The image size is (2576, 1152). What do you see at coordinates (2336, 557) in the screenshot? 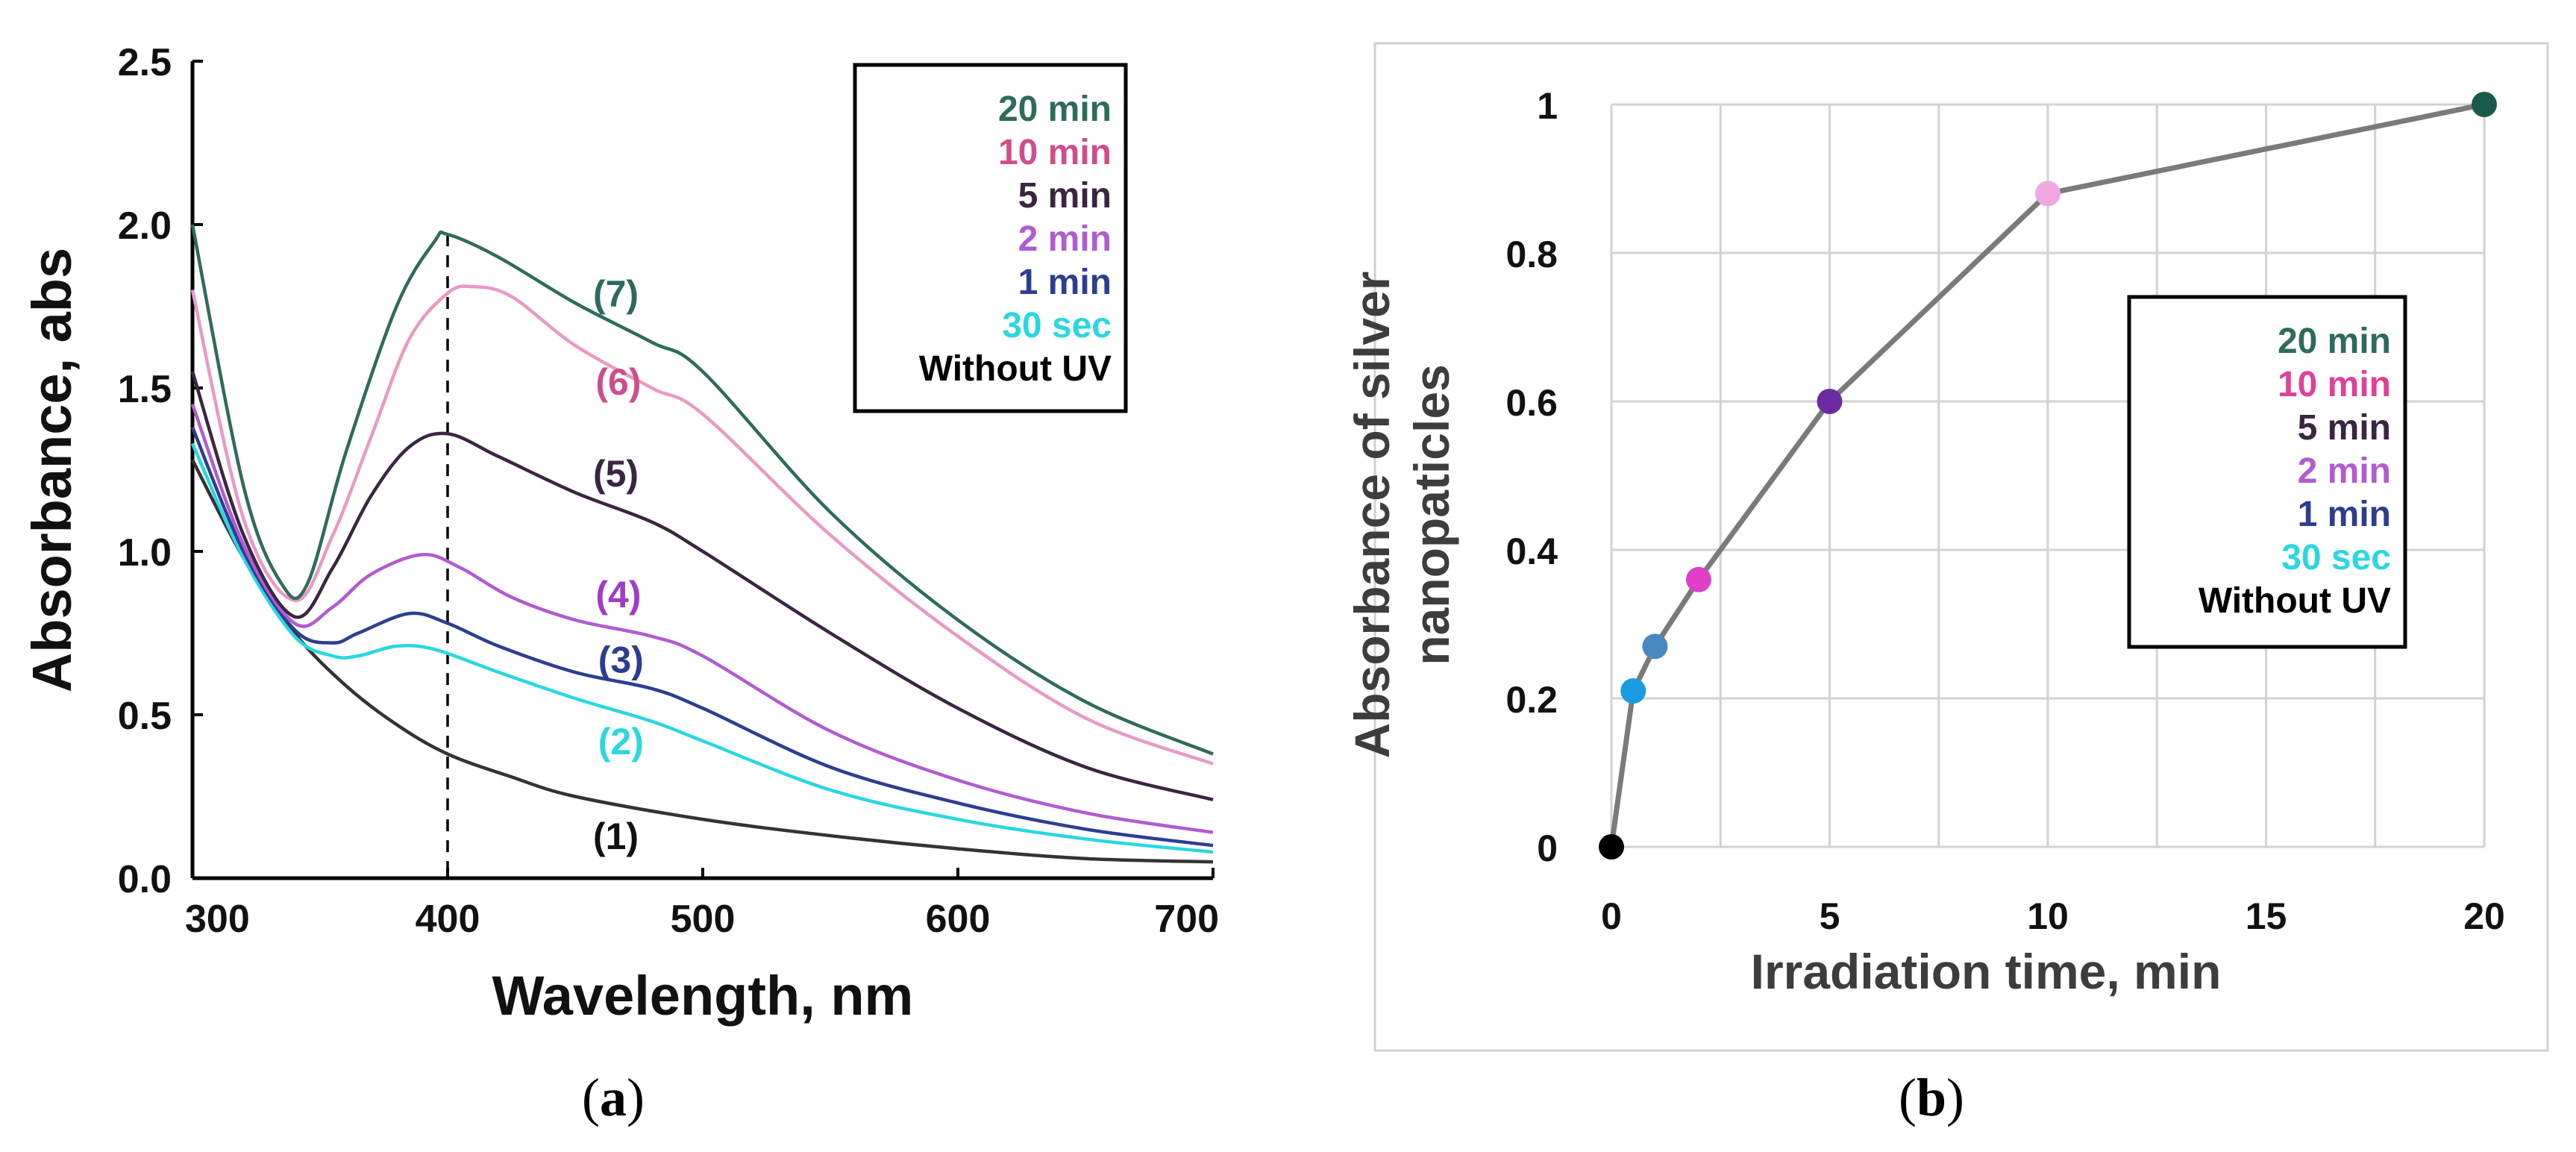
I see `panel-b-legend-entry: 30 sec` at bounding box center [2336, 557].